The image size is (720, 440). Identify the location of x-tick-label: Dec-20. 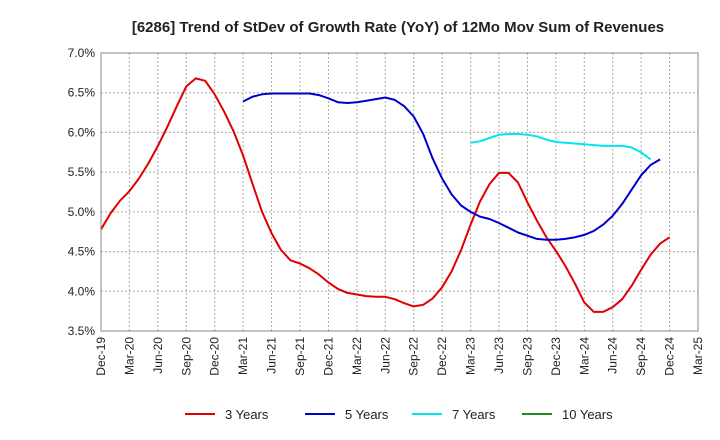
(215, 356).